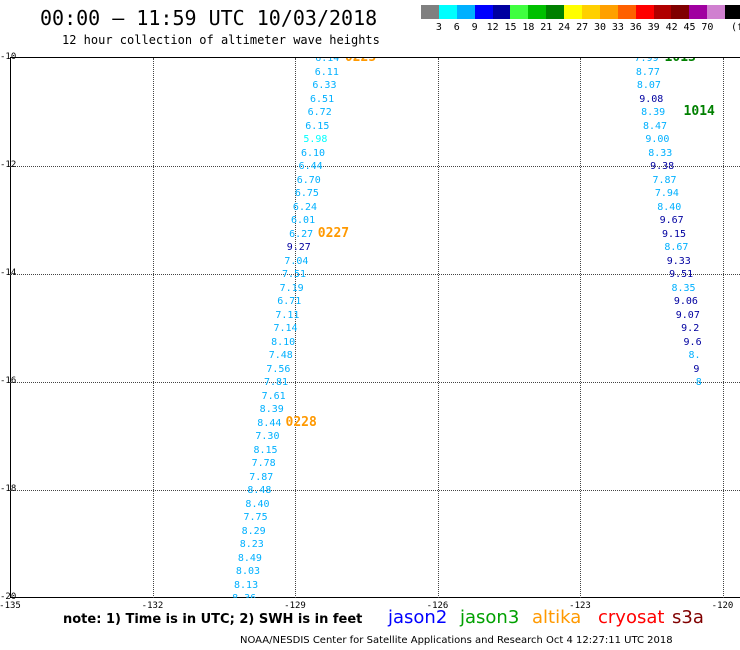  Describe the element at coordinates (267, 436) in the screenshot. I see `wave-height-value: 7.30` at that location.